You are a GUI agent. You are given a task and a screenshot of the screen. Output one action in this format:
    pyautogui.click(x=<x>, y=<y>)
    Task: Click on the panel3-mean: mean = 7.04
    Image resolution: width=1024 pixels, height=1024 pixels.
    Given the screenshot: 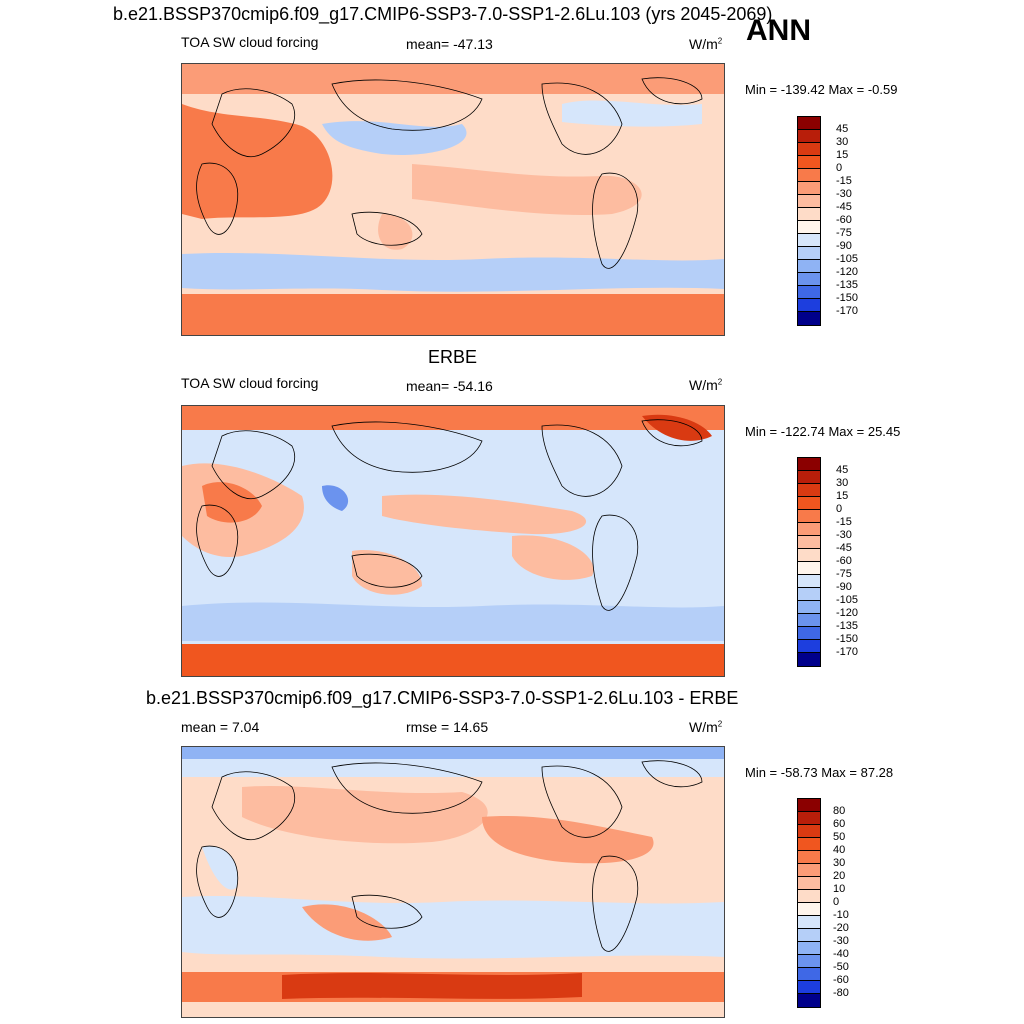 What is the action you would take?
    pyautogui.click(x=220, y=727)
    